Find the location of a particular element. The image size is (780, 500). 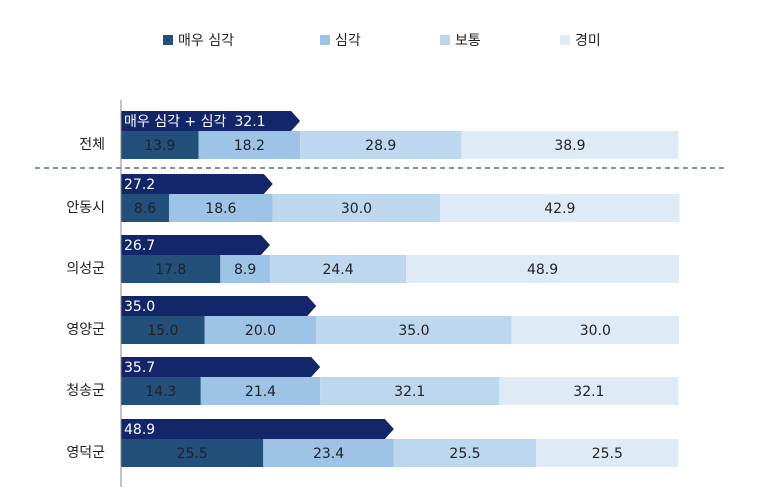

sum-label: 매우 심각 + 심각 32.1 is located at coordinates (195, 122).